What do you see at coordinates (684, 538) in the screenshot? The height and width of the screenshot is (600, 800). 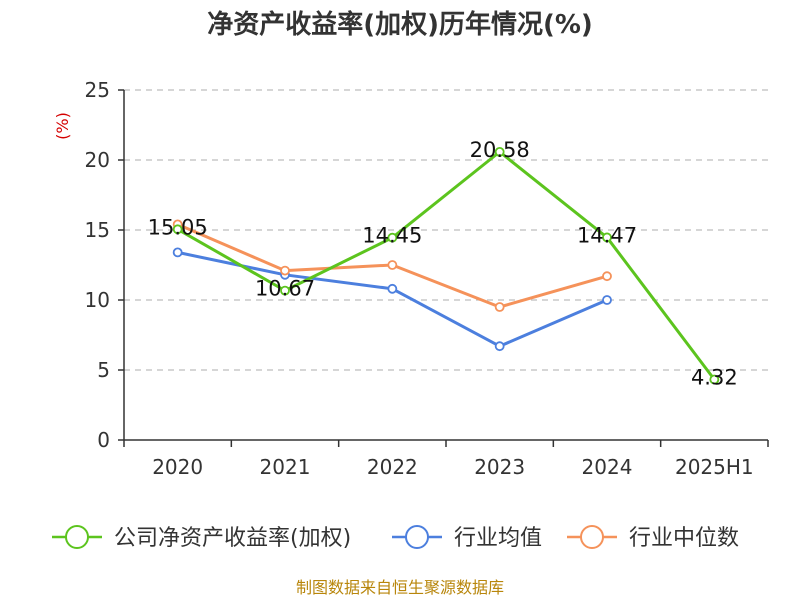 I see `legend-label-2: 行业中位数` at bounding box center [684, 538].